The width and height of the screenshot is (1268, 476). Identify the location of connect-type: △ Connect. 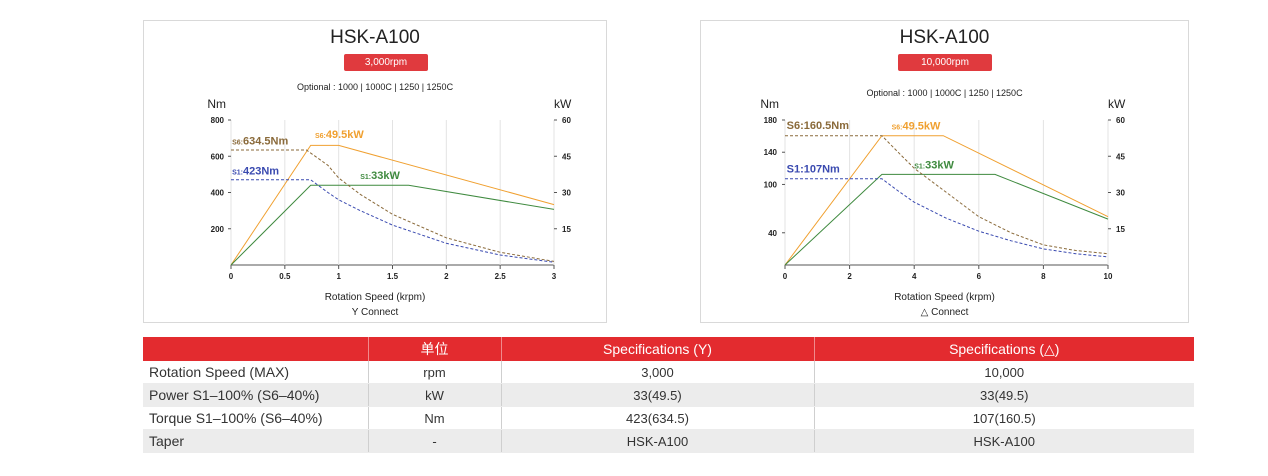
(944, 312).